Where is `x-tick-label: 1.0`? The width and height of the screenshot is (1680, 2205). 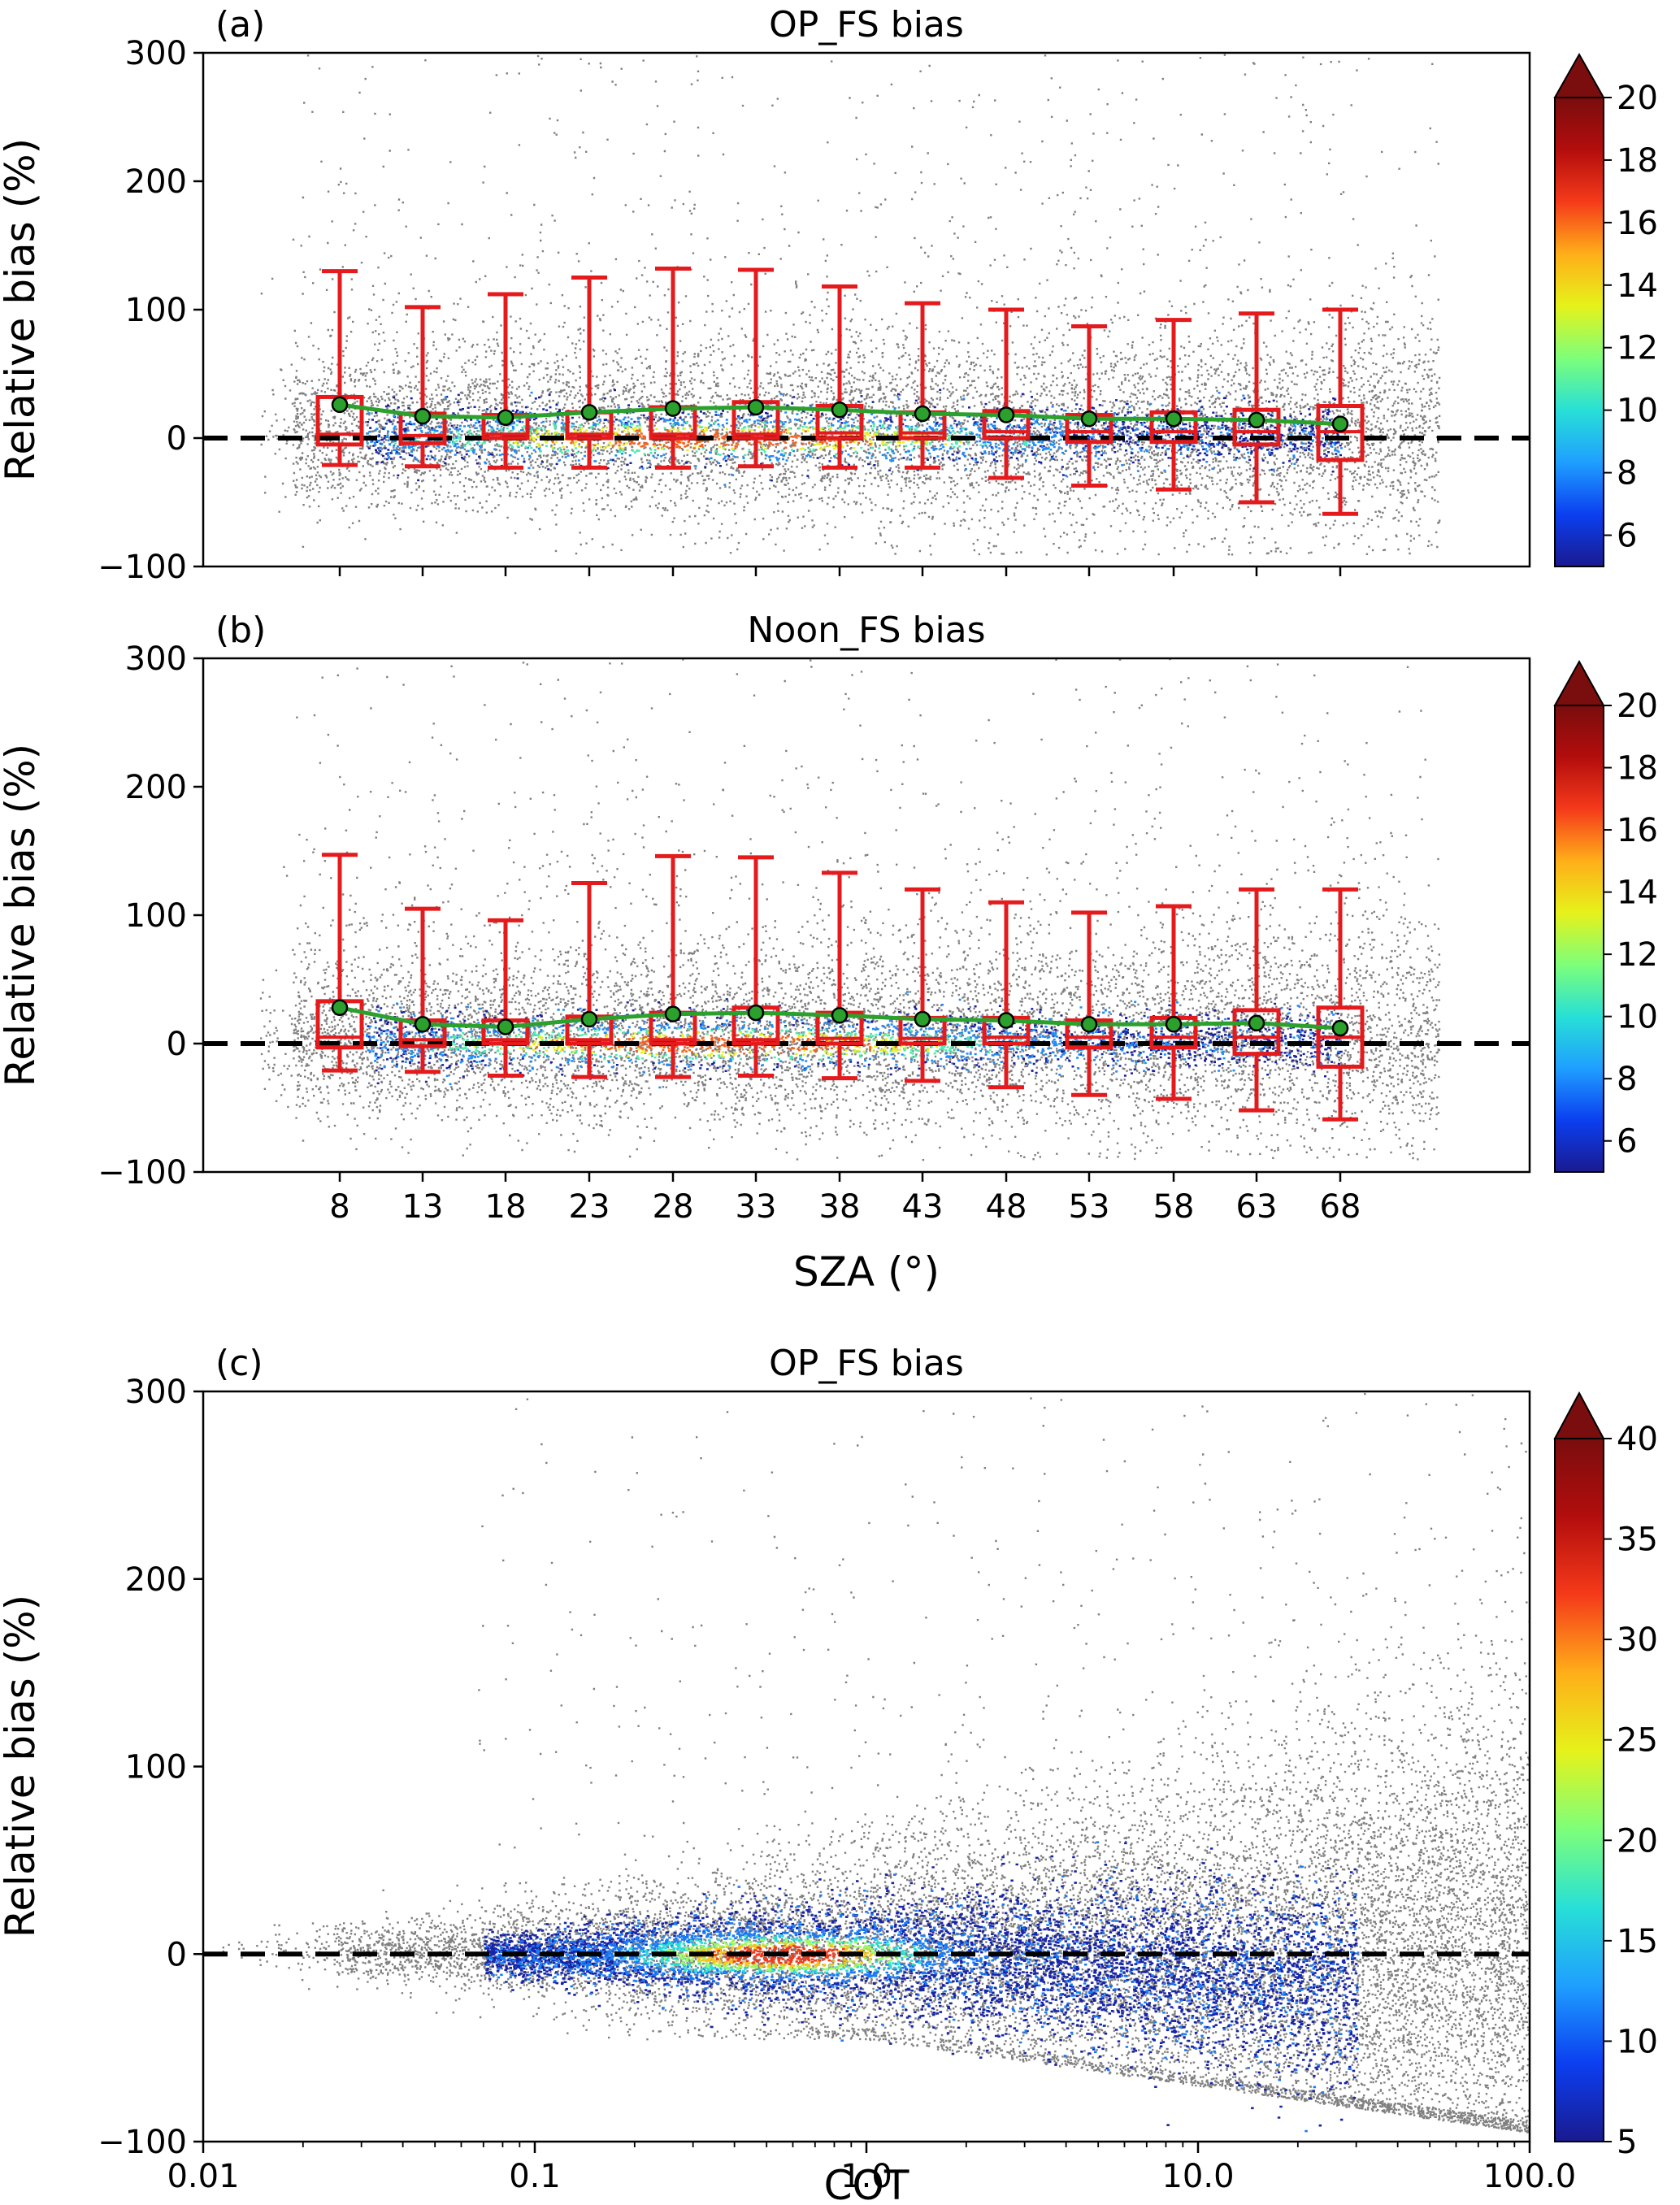
x-tick-label: 1.0 is located at coordinates (866, 2176).